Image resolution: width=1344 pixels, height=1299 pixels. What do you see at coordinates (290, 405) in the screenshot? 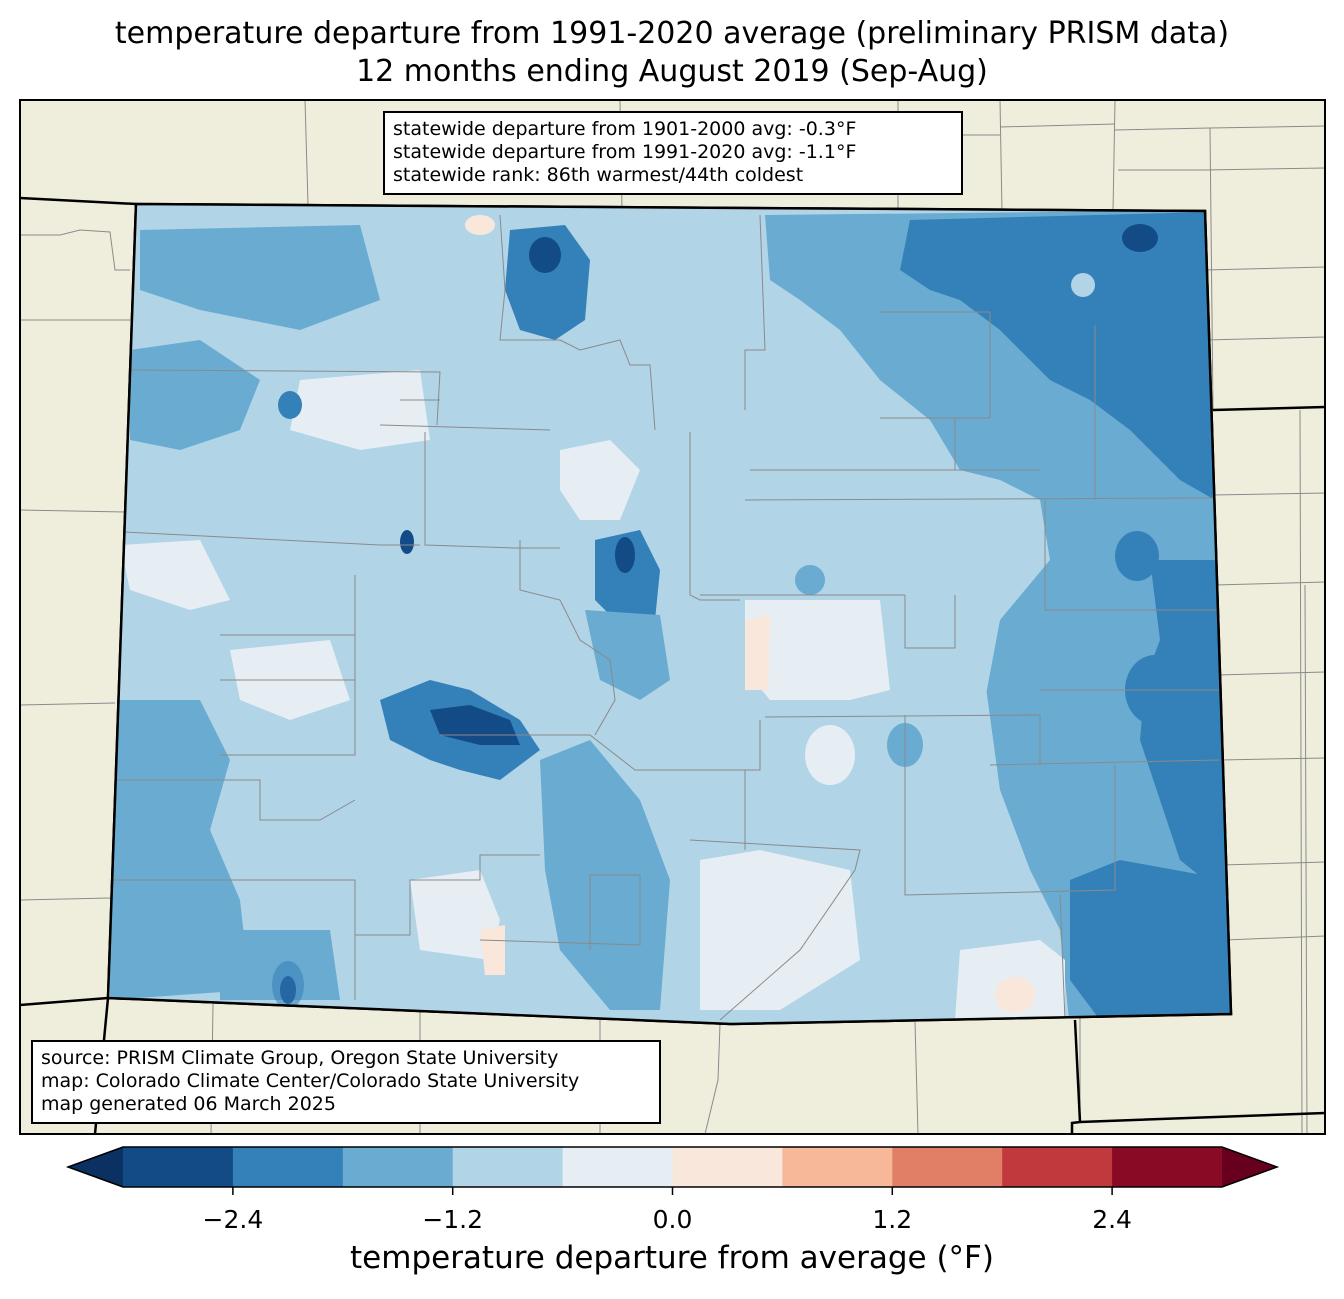
I see `west-dark-blob` at bounding box center [290, 405].